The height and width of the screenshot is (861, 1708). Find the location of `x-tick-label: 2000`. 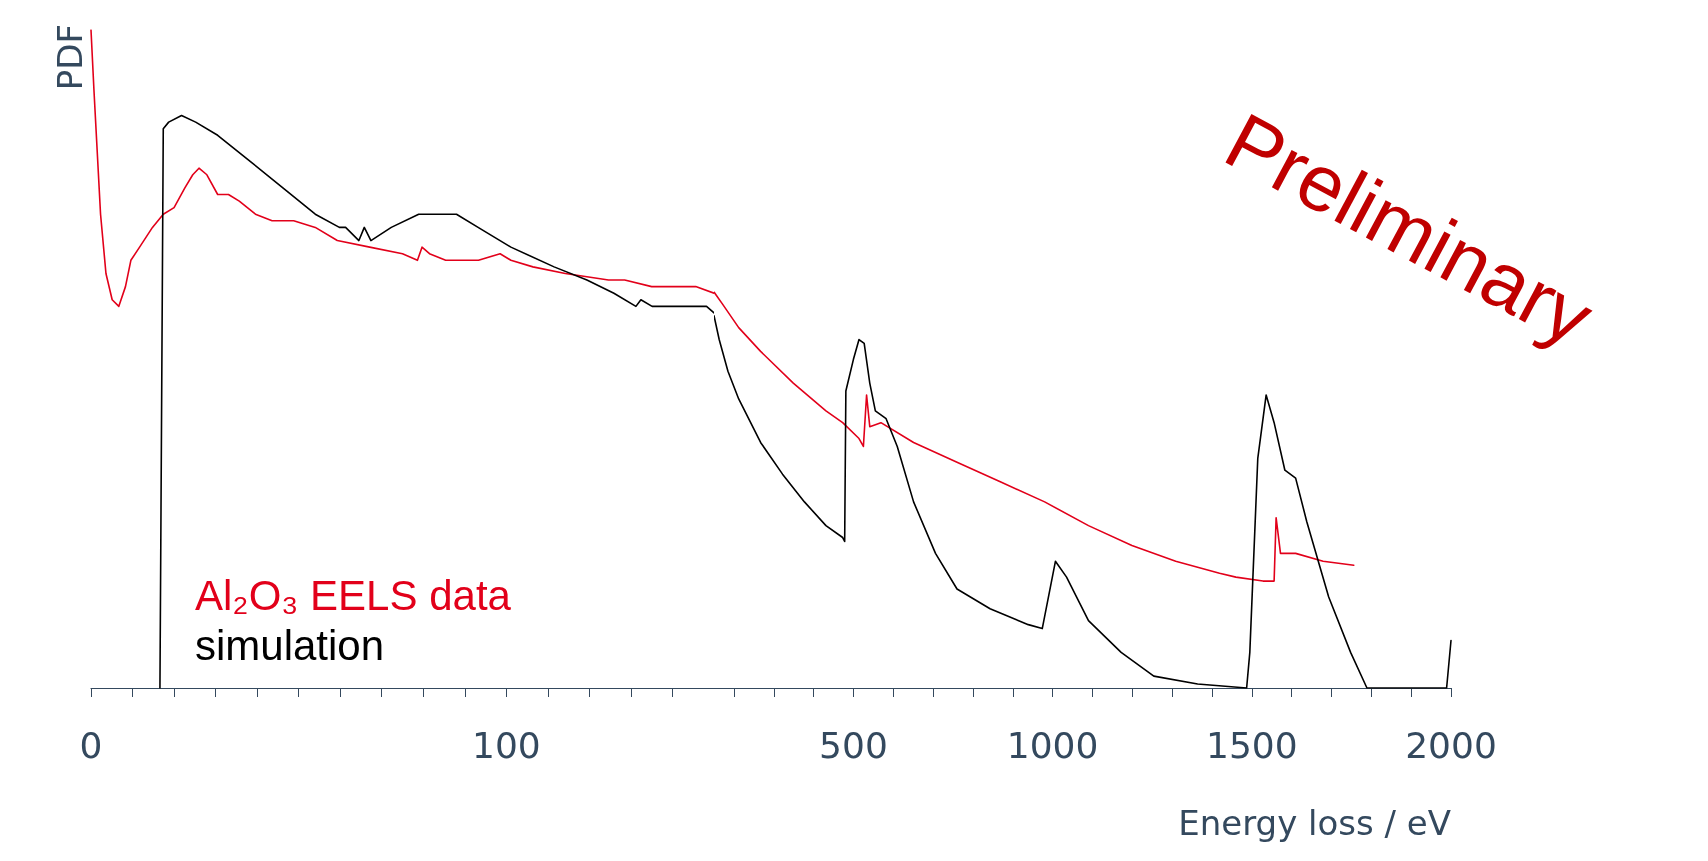

x-tick-label: 2000 is located at coordinates (1451, 745).